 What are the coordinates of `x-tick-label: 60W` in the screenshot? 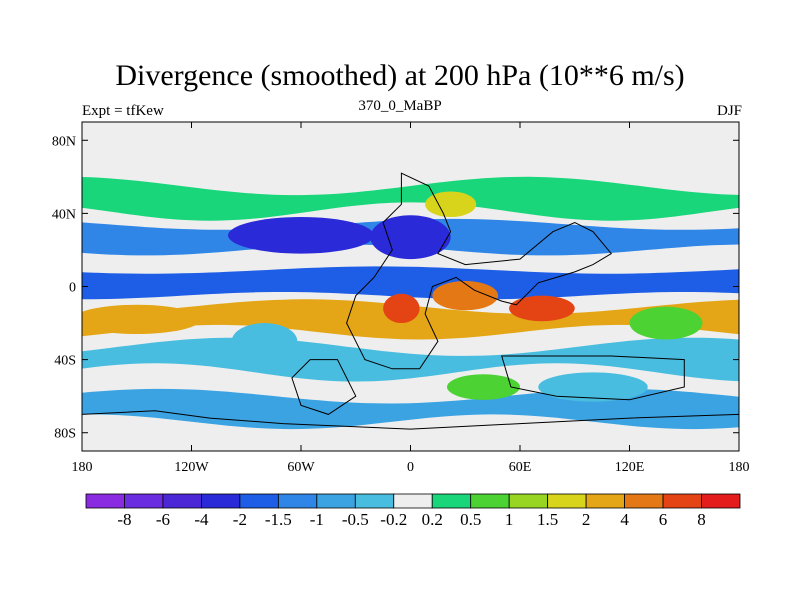 It's located at (301, 467).